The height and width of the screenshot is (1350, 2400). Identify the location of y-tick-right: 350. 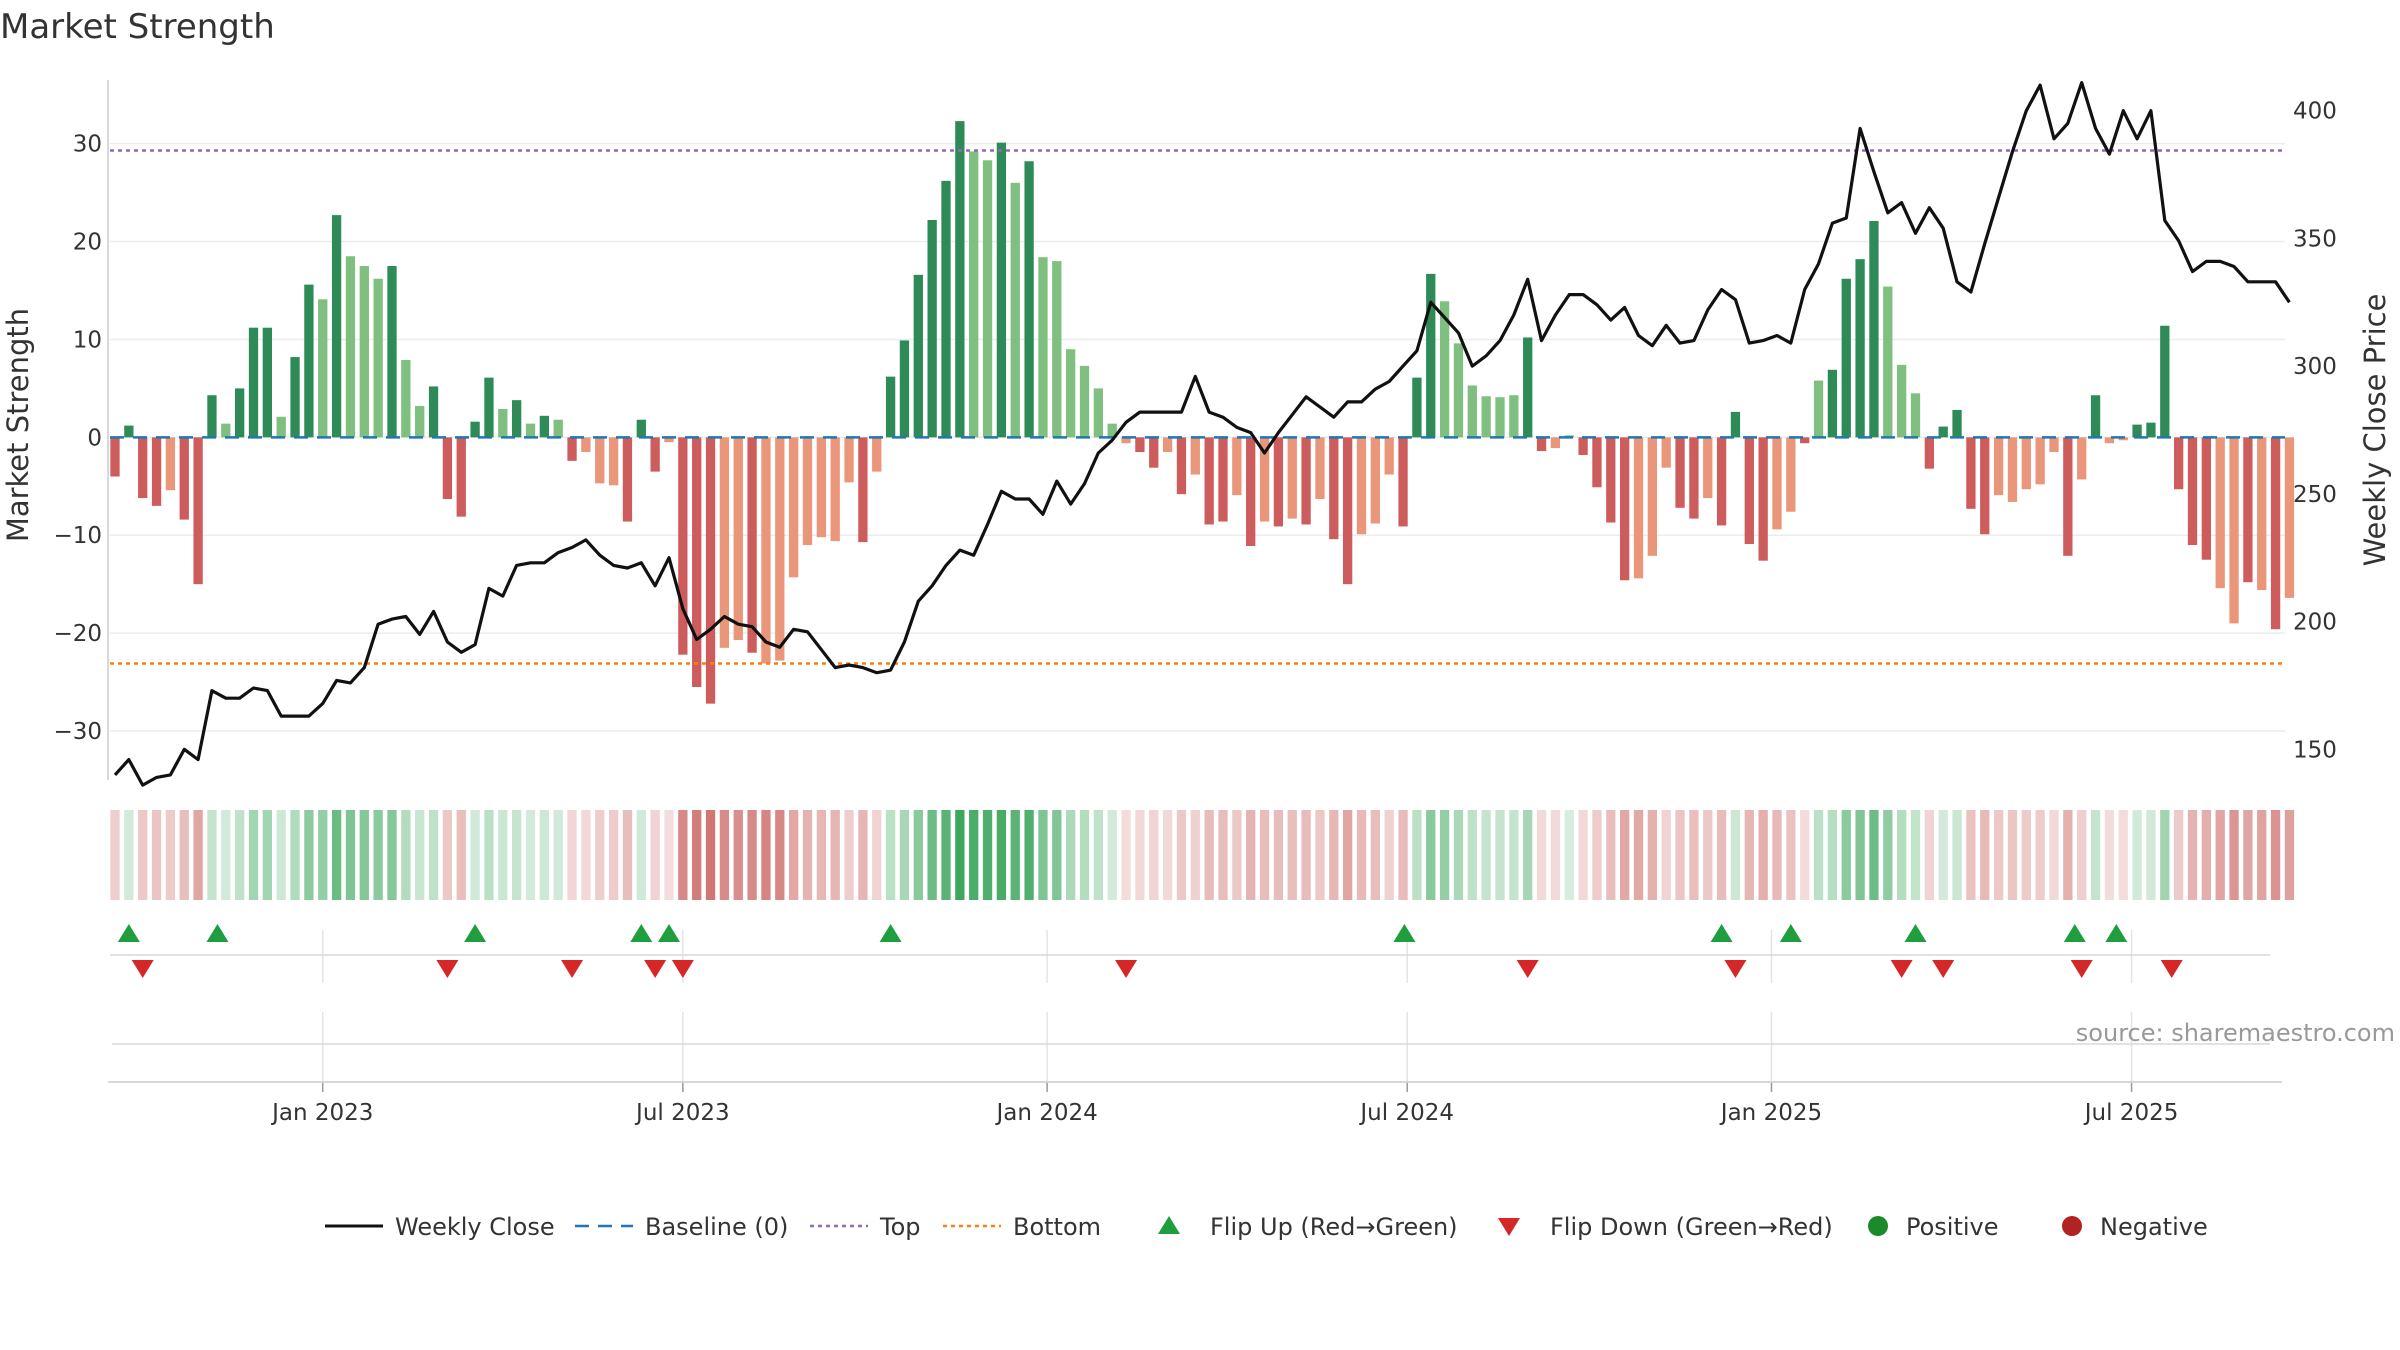
(2315, 239).